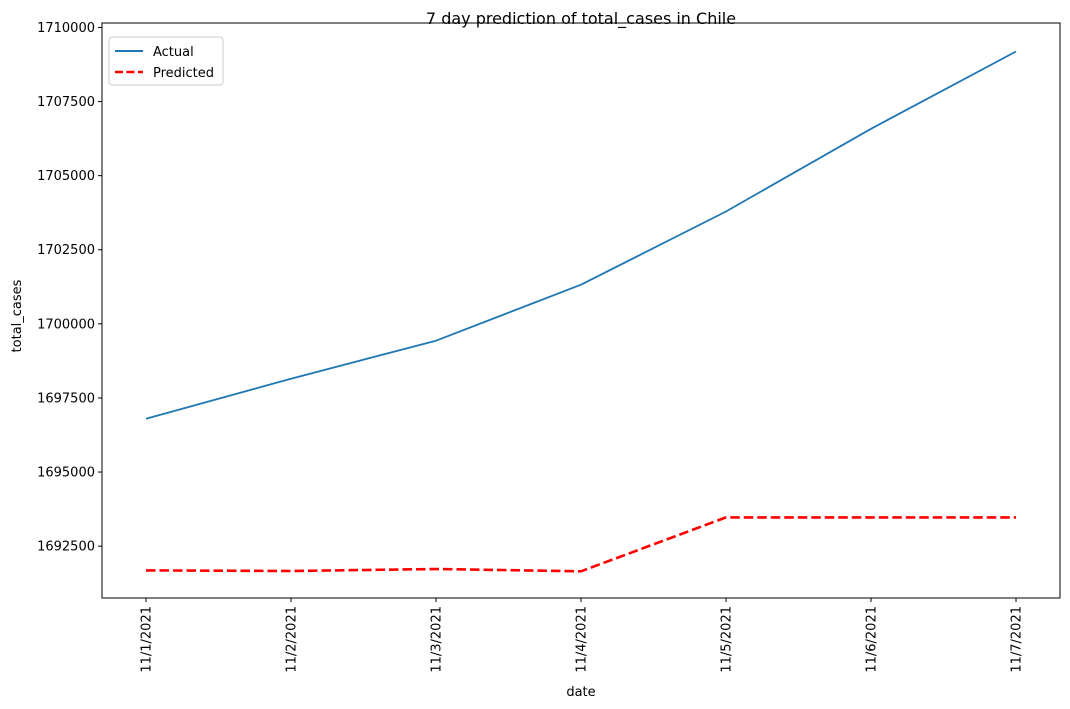 The image size is (1070, 709). I want to click on x-tick-label: 11/3/2021, so click(437, 639).